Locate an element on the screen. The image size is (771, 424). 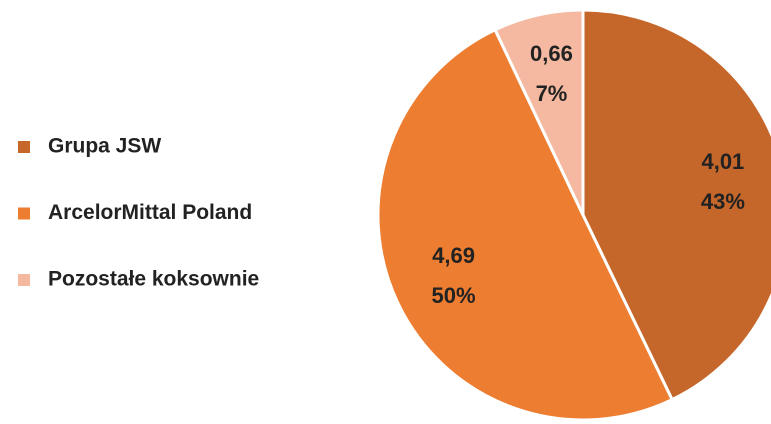
percent-label: 43% is located at coordinates (723, 201).